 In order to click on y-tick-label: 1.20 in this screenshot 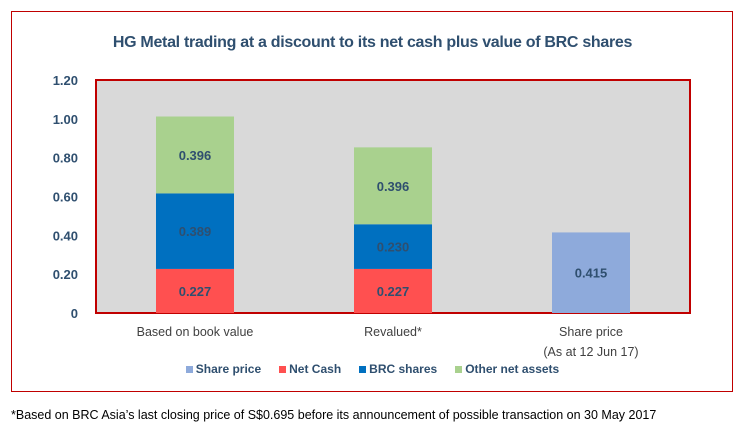, I will do `click(65, 80)`.